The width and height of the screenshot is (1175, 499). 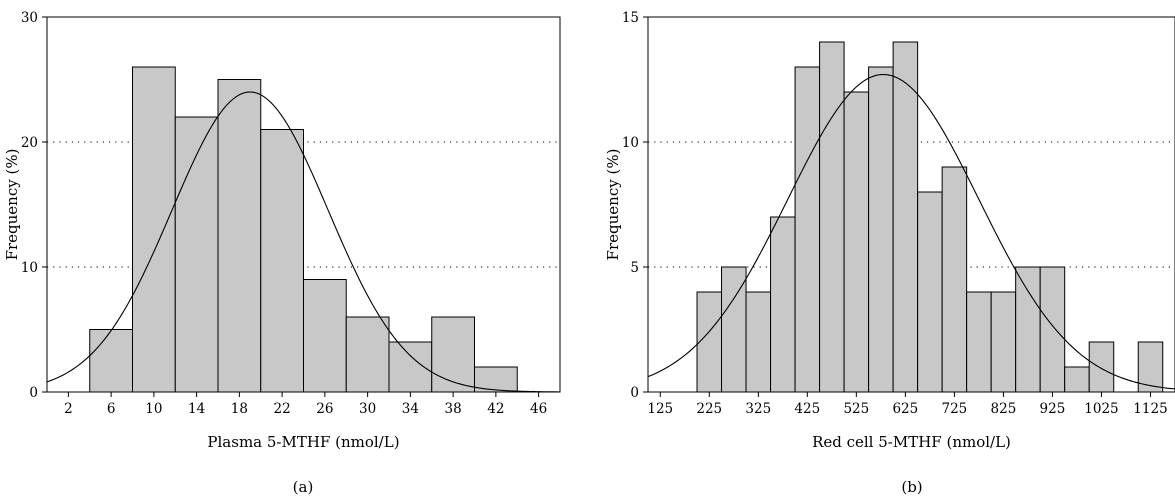 I want to click on x-tick-label-22: 22, so click(x=282, y=409).